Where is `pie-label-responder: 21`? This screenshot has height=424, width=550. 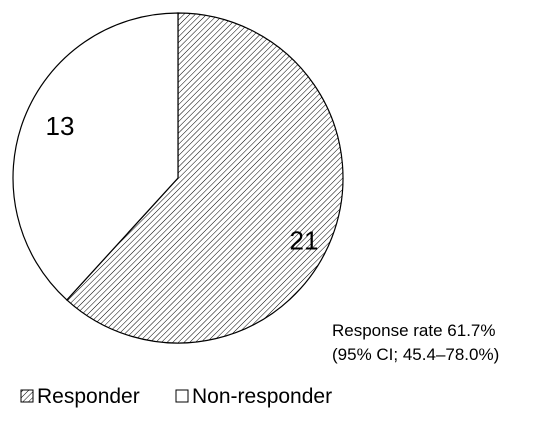
pie-label-responder: 21 is located at coordinates (304, 240).